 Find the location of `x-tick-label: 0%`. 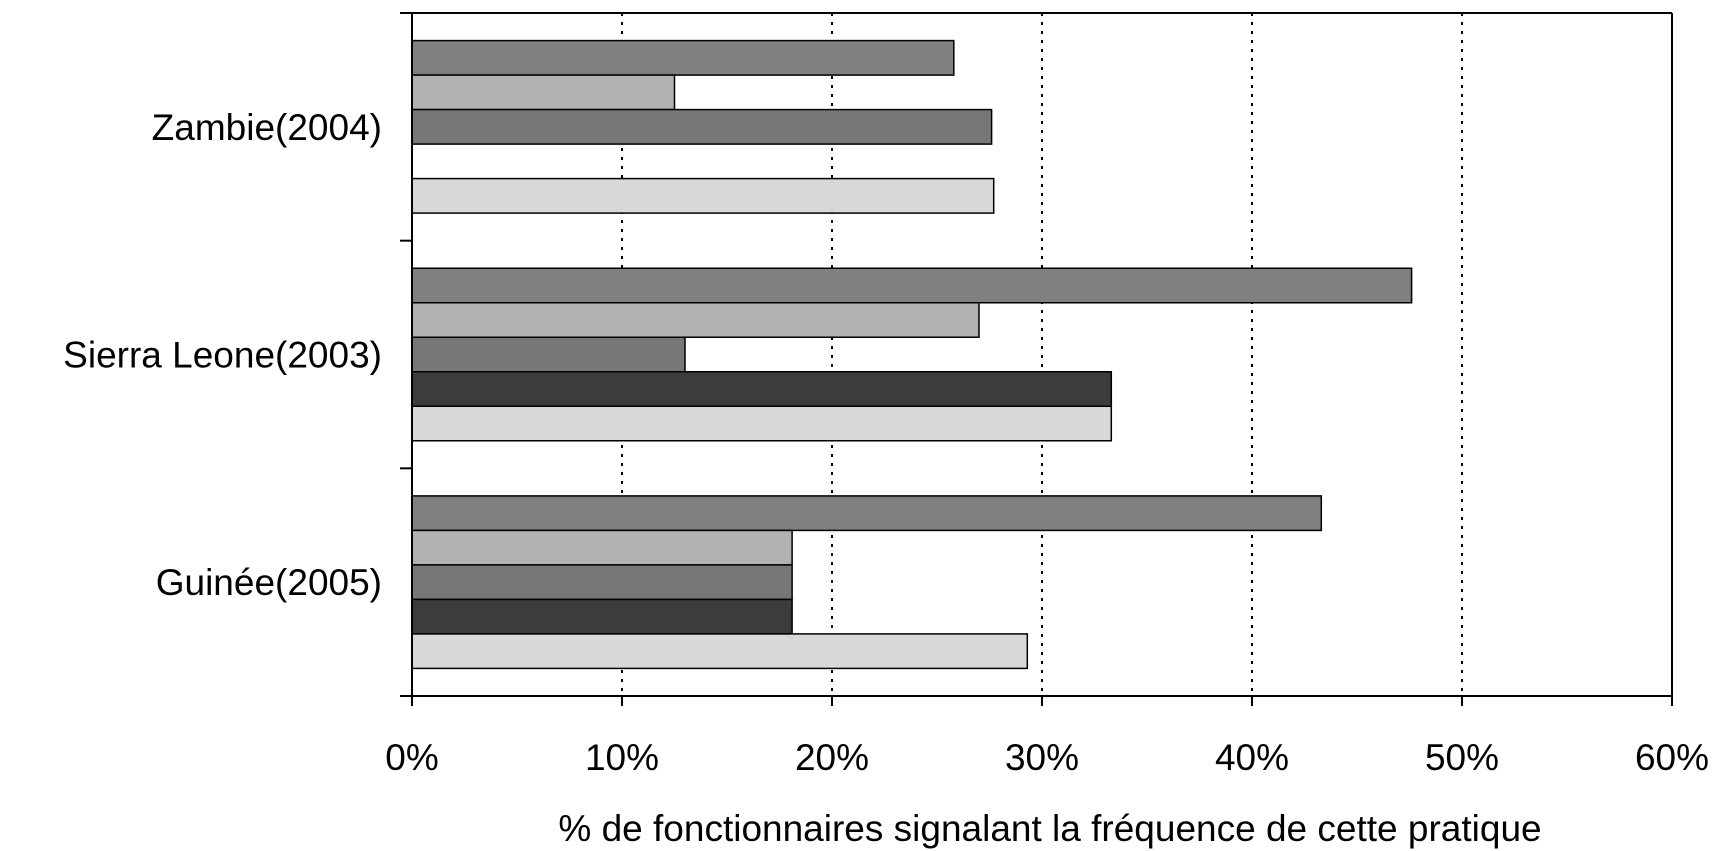

x-tick-label: 0% is located at coordinates (411, 757).